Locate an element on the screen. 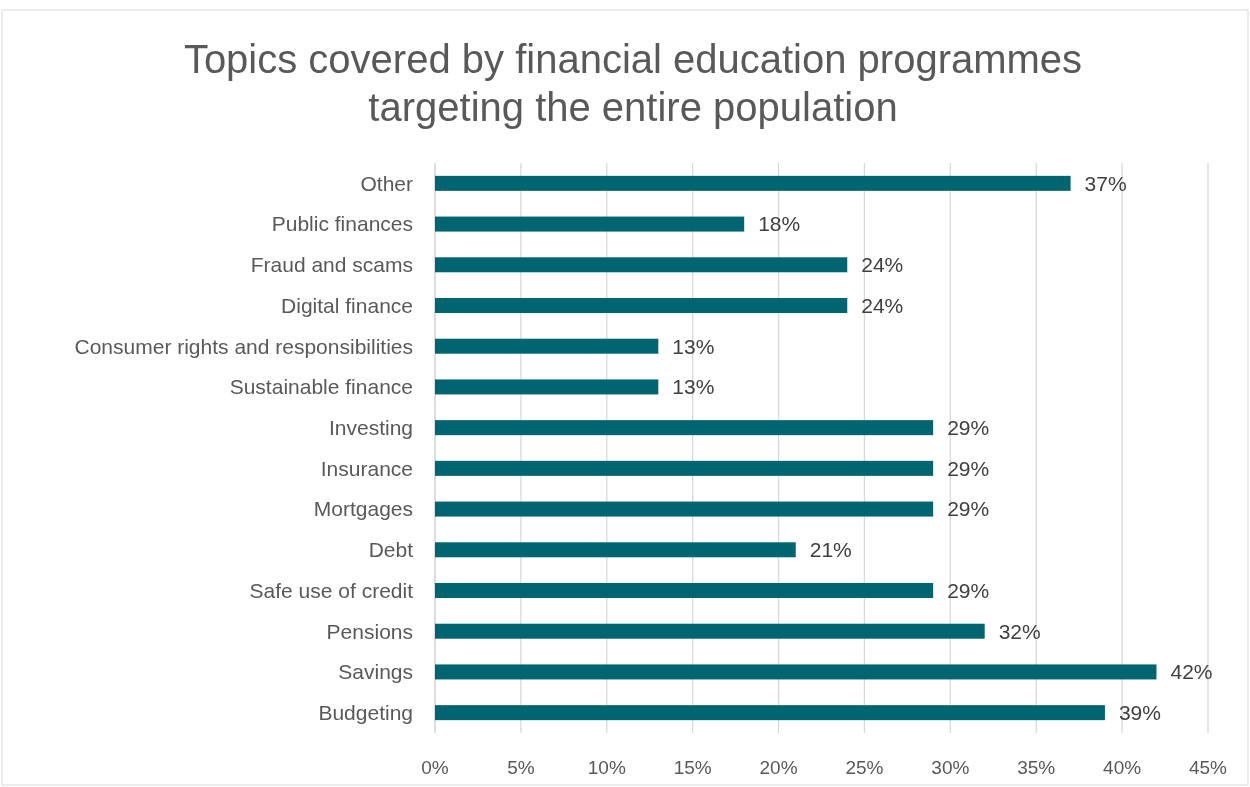 This screenshot has width=1250, height=787. x-tick-label: 40% is located at coordinates (1122, 767).